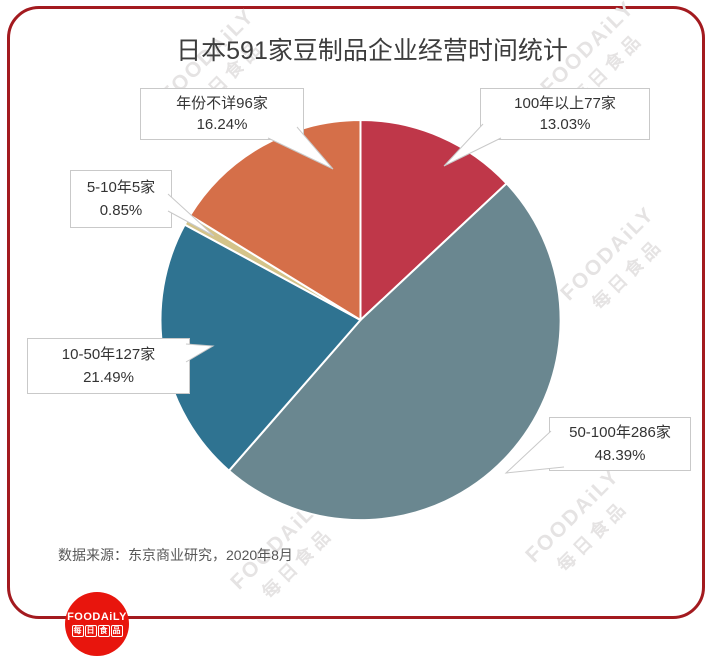 The height and width of the screenshot is (656, 714). Describe the element at coordinates (108, 366) in the screenshot. I see `callout-10-50-years: 10-50年127家 21.49%` at that location.